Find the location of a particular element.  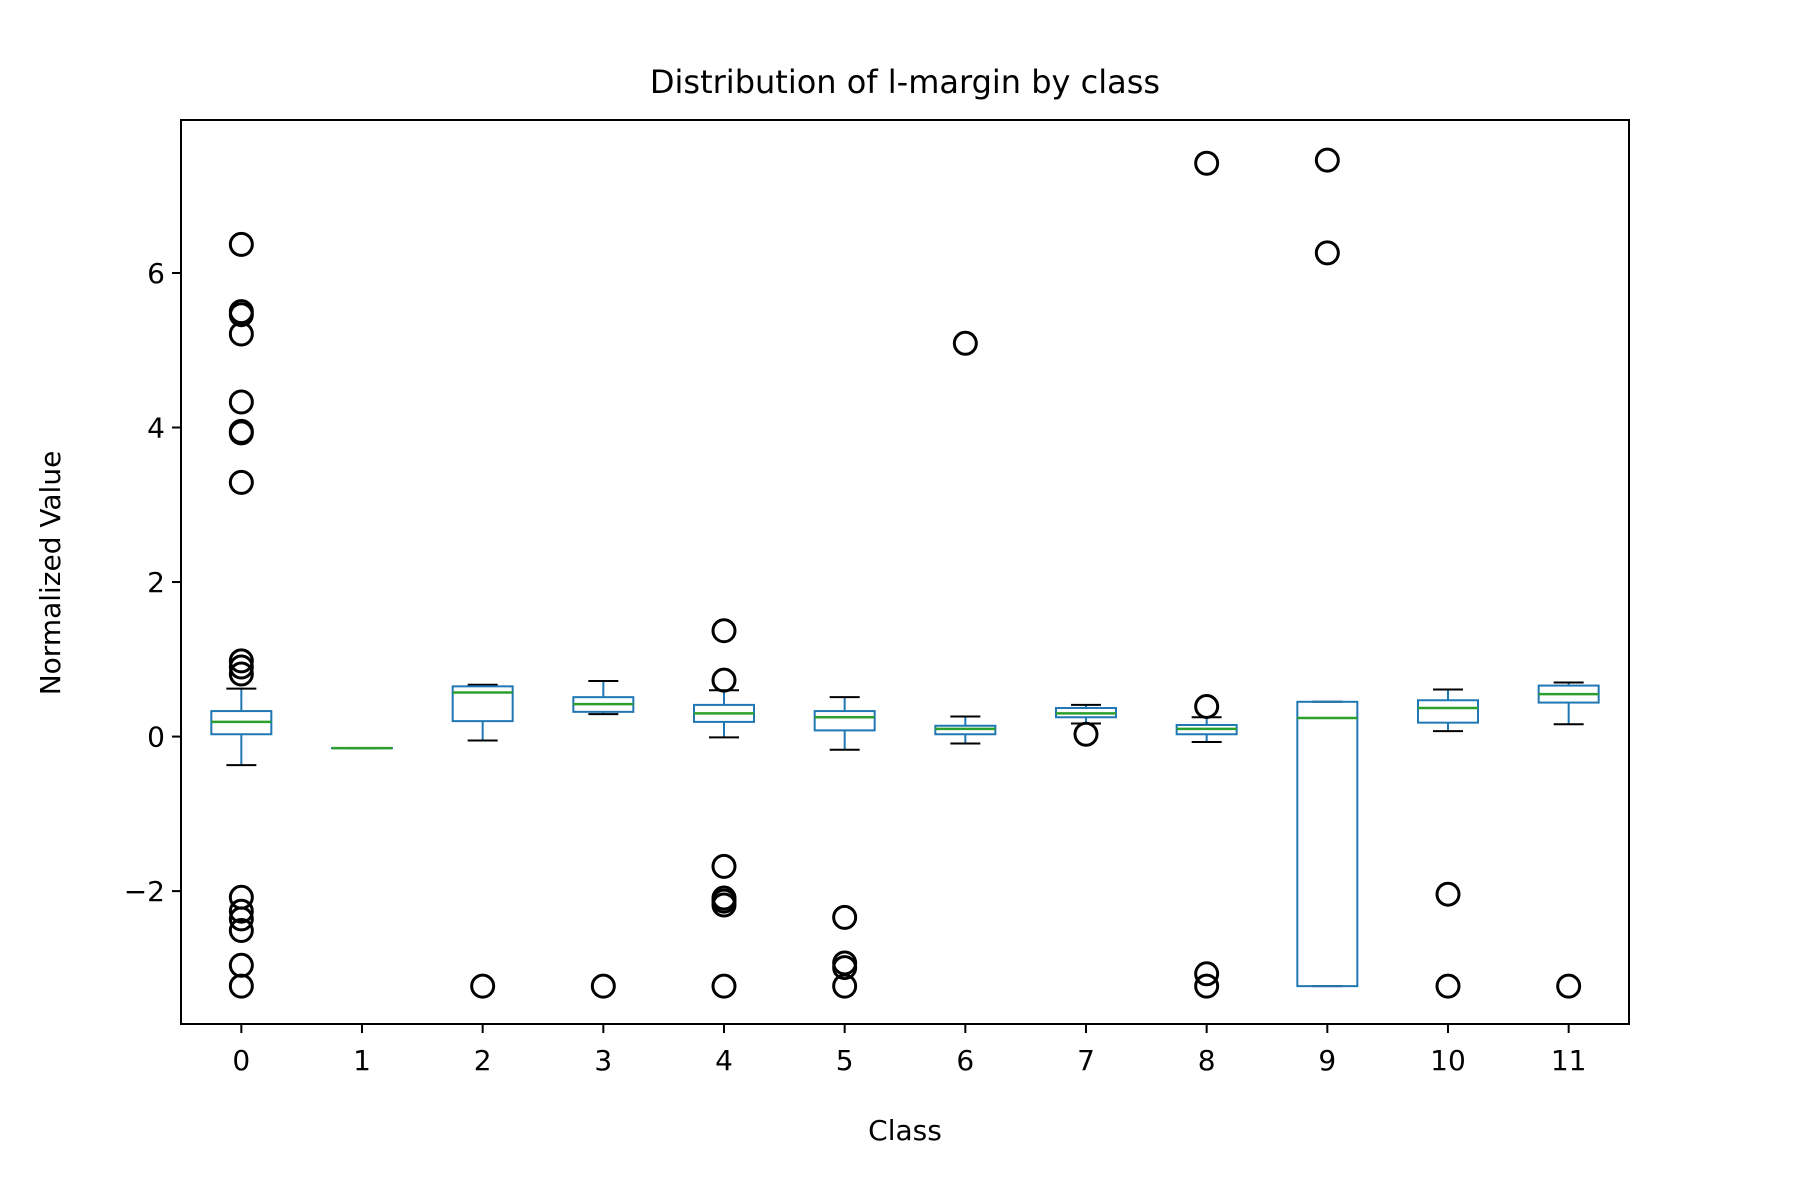

y-tick-label: 6 is located at coordinates (156, 273).